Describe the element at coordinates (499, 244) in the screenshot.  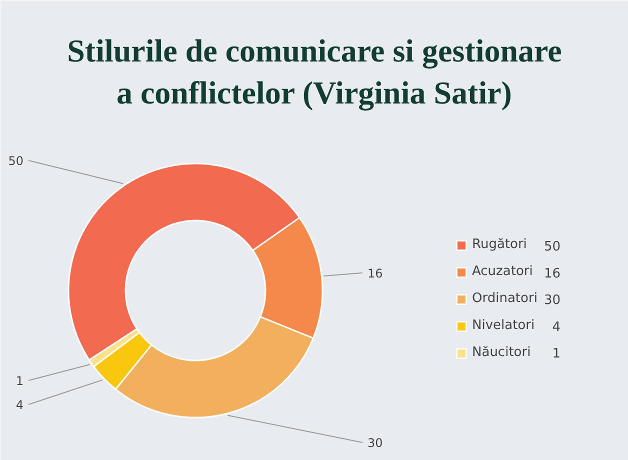
I see `legend-label: Rugători` at that location.